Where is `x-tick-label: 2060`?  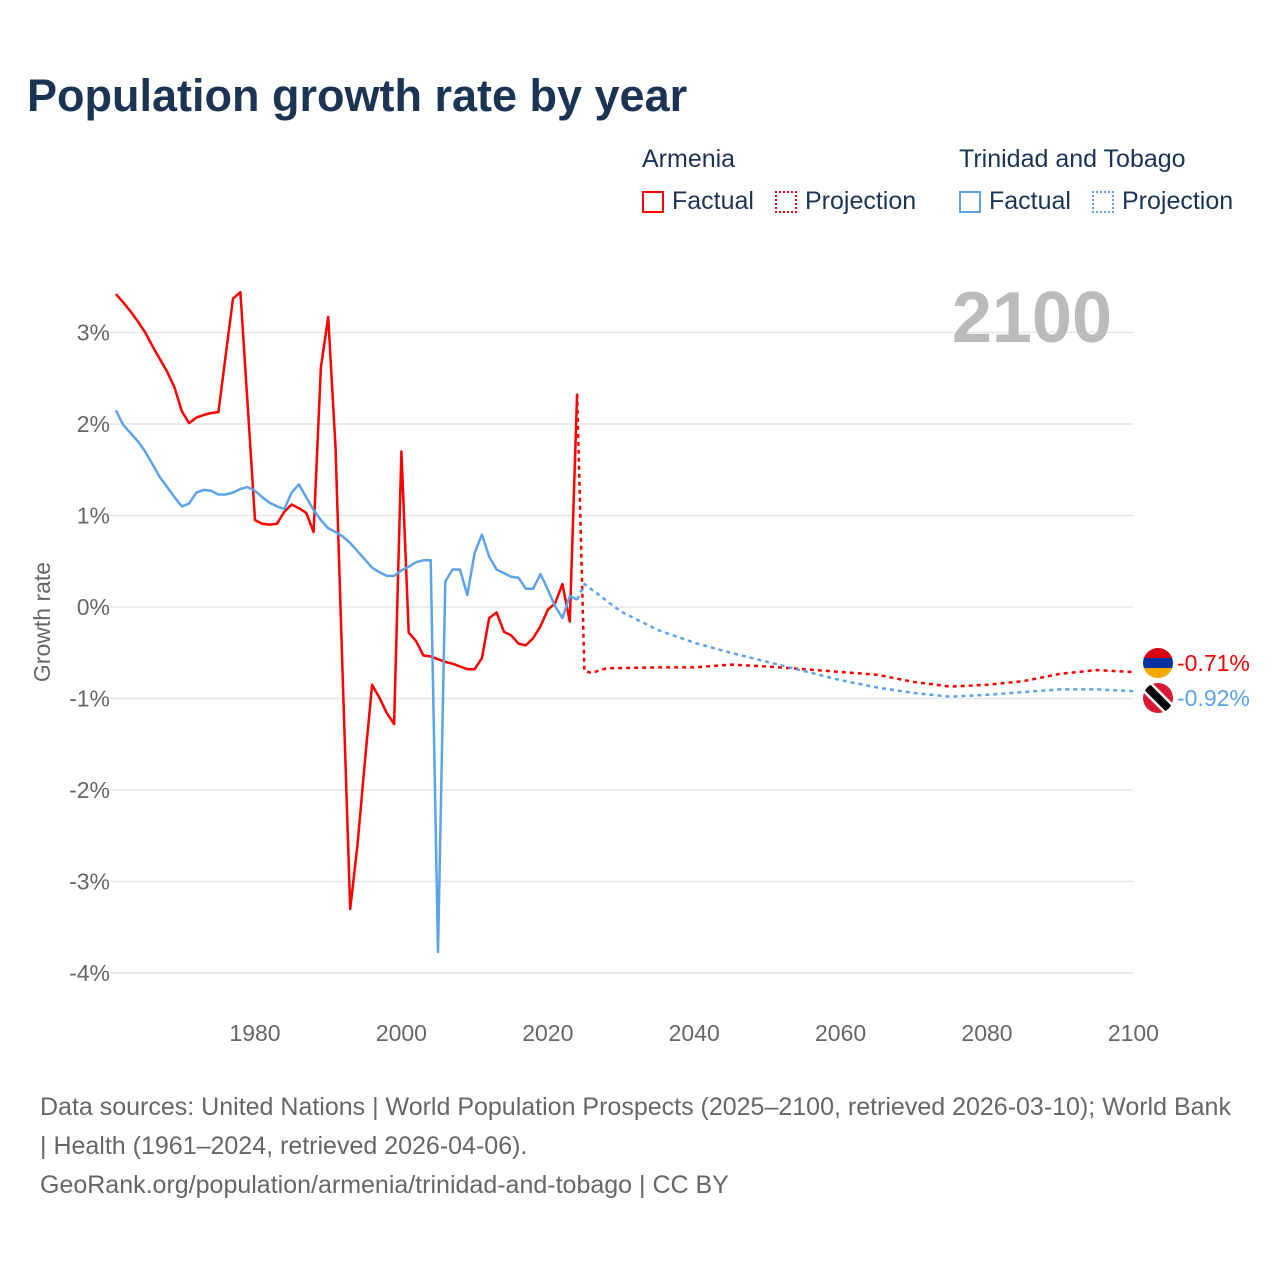 x-tick-label: 2060 is located at coordinates (840, 1033).